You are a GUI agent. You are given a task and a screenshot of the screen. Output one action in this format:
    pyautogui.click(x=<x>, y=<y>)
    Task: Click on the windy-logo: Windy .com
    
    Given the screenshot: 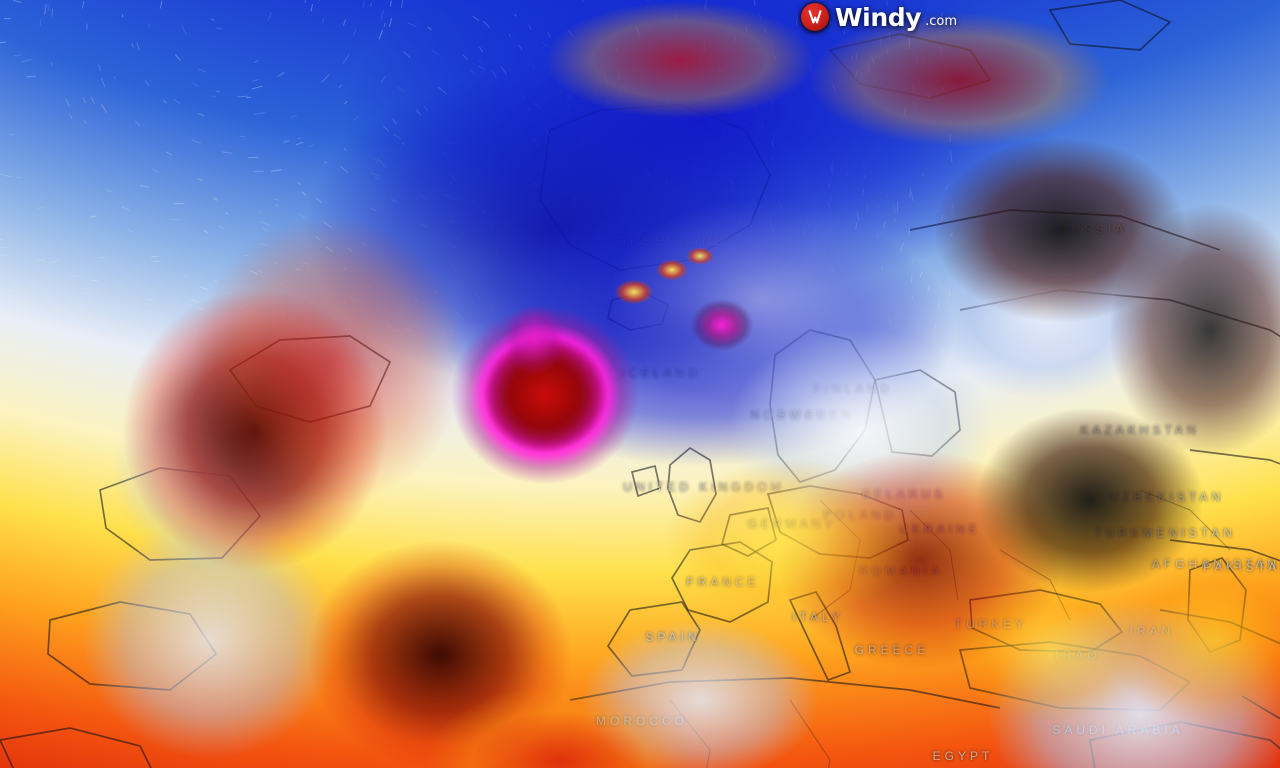 What is the action you would take?
    pyautogui.click(x=879, y=17)
    